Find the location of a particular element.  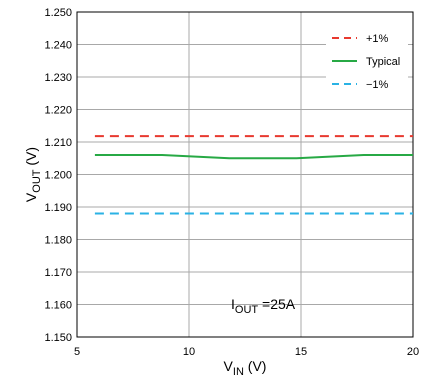

y-tick-label: 1.200 is located at coordinates (58, 176).